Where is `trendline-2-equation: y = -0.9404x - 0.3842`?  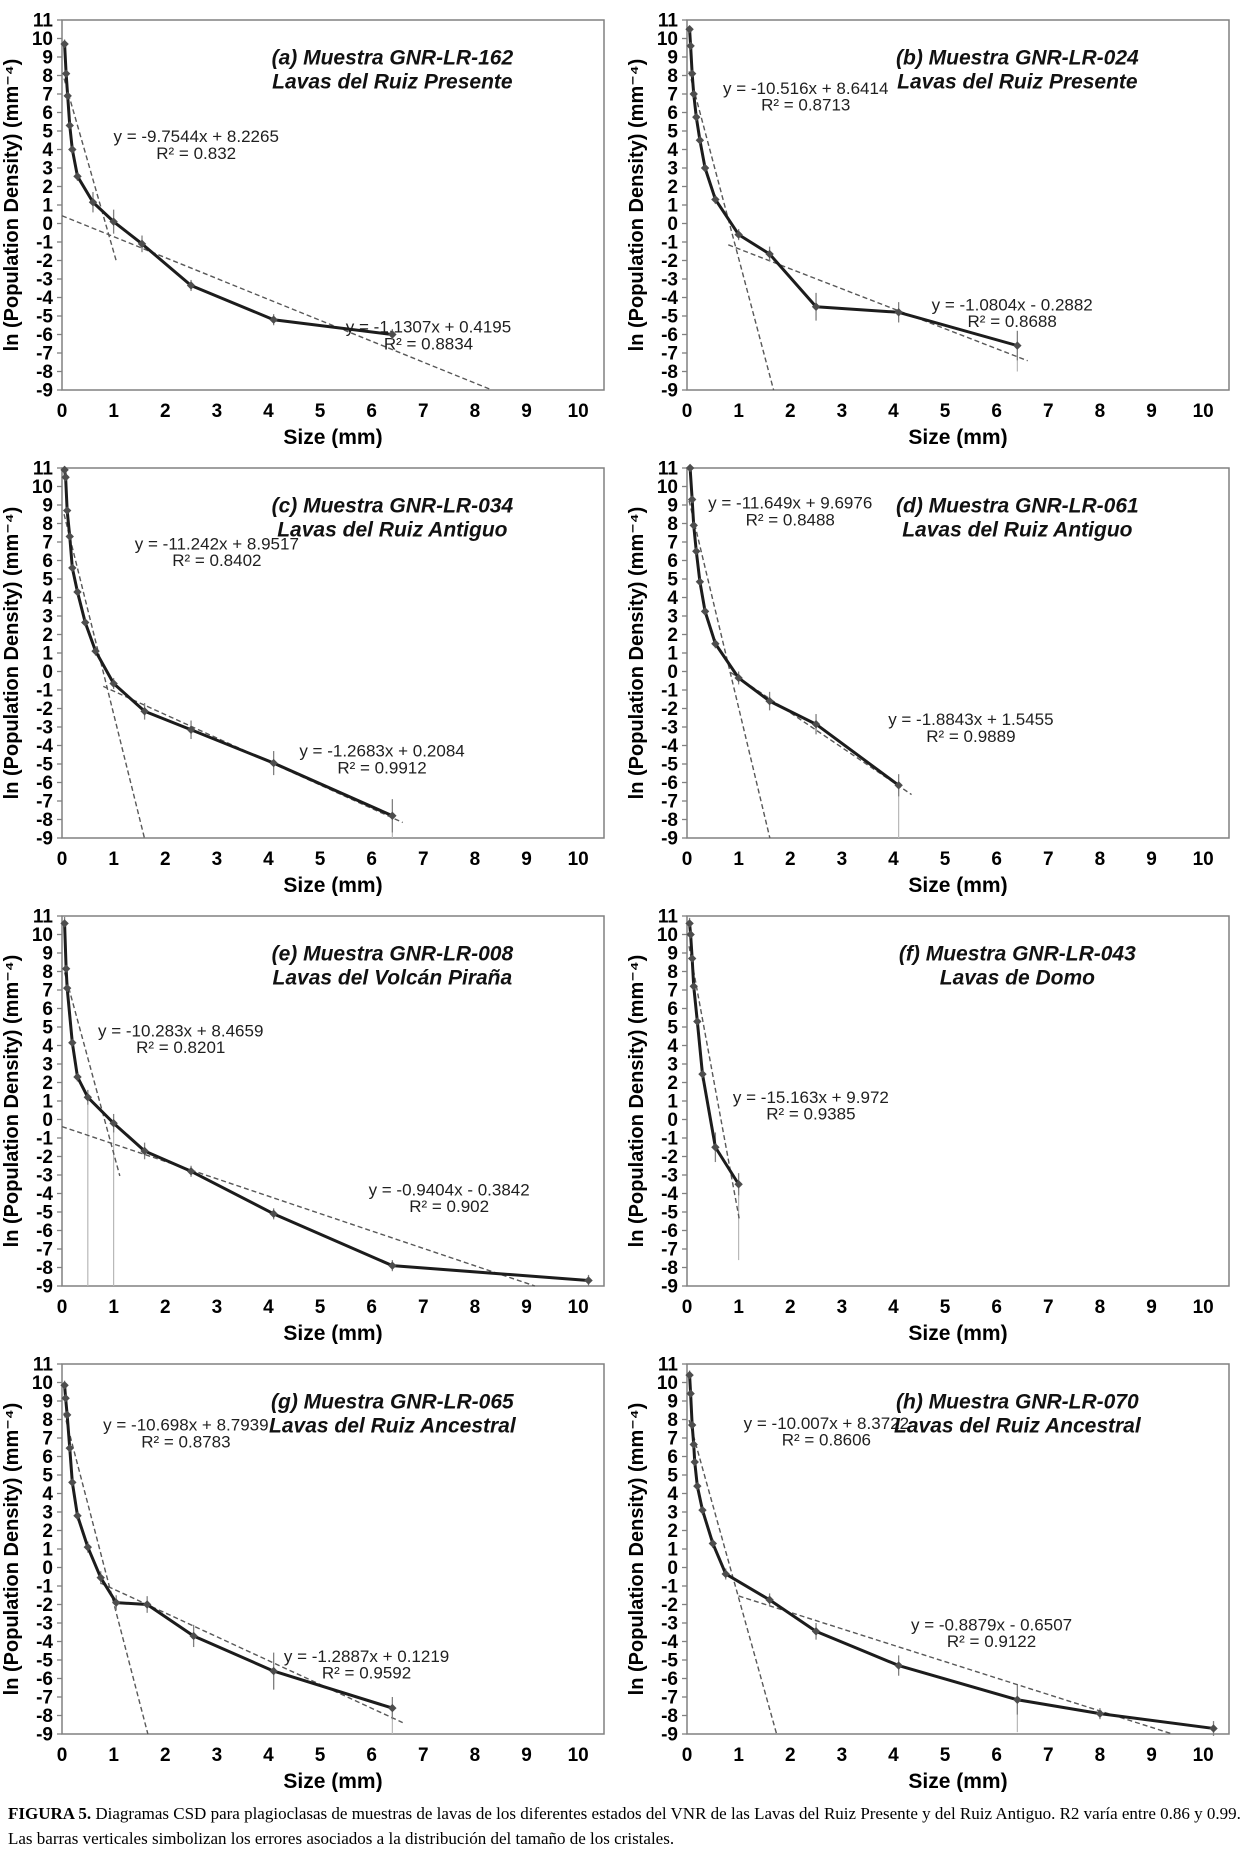
trendline-2-equation: y = -0.9404x - 0.3842 is located at coordinates (449, 1189).